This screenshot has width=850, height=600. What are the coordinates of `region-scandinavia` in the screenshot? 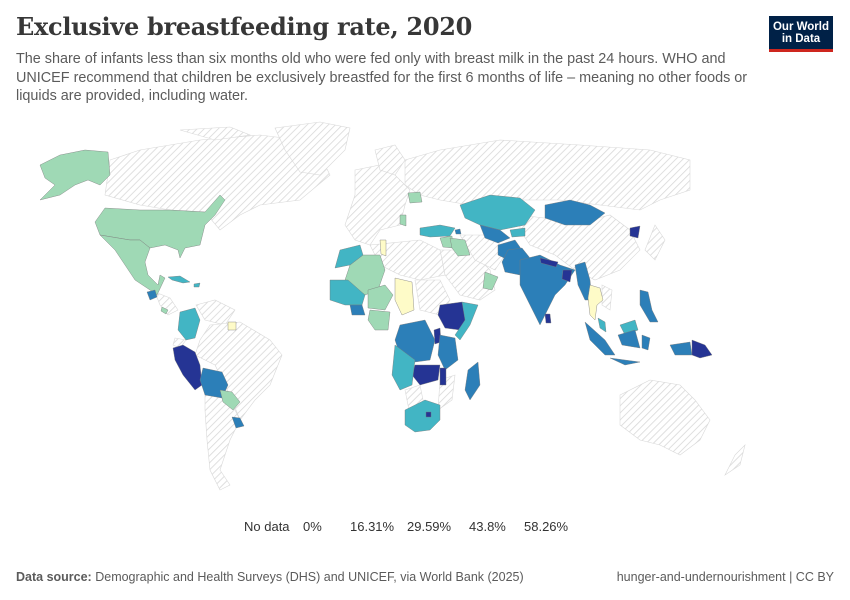 It's located at (390, 160).